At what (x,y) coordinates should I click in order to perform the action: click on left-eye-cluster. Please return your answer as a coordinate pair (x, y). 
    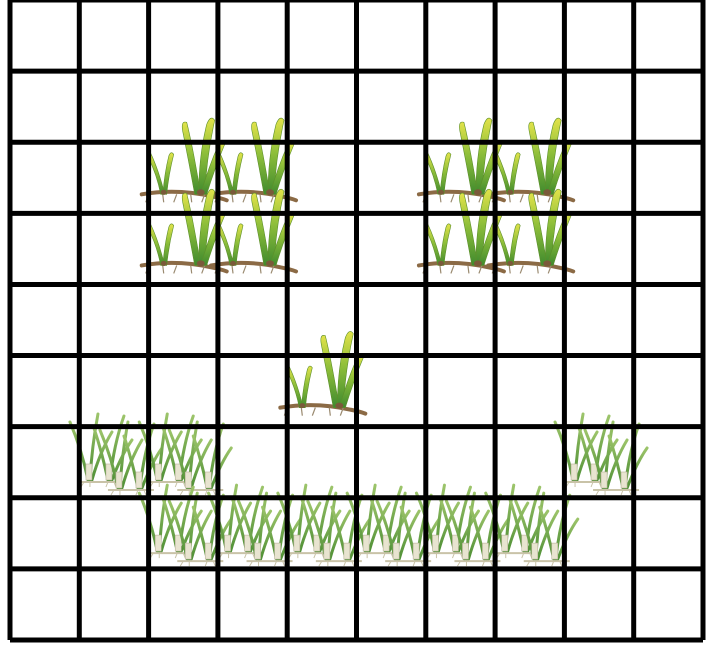
    Looking at the image, I should click on (219, 195).